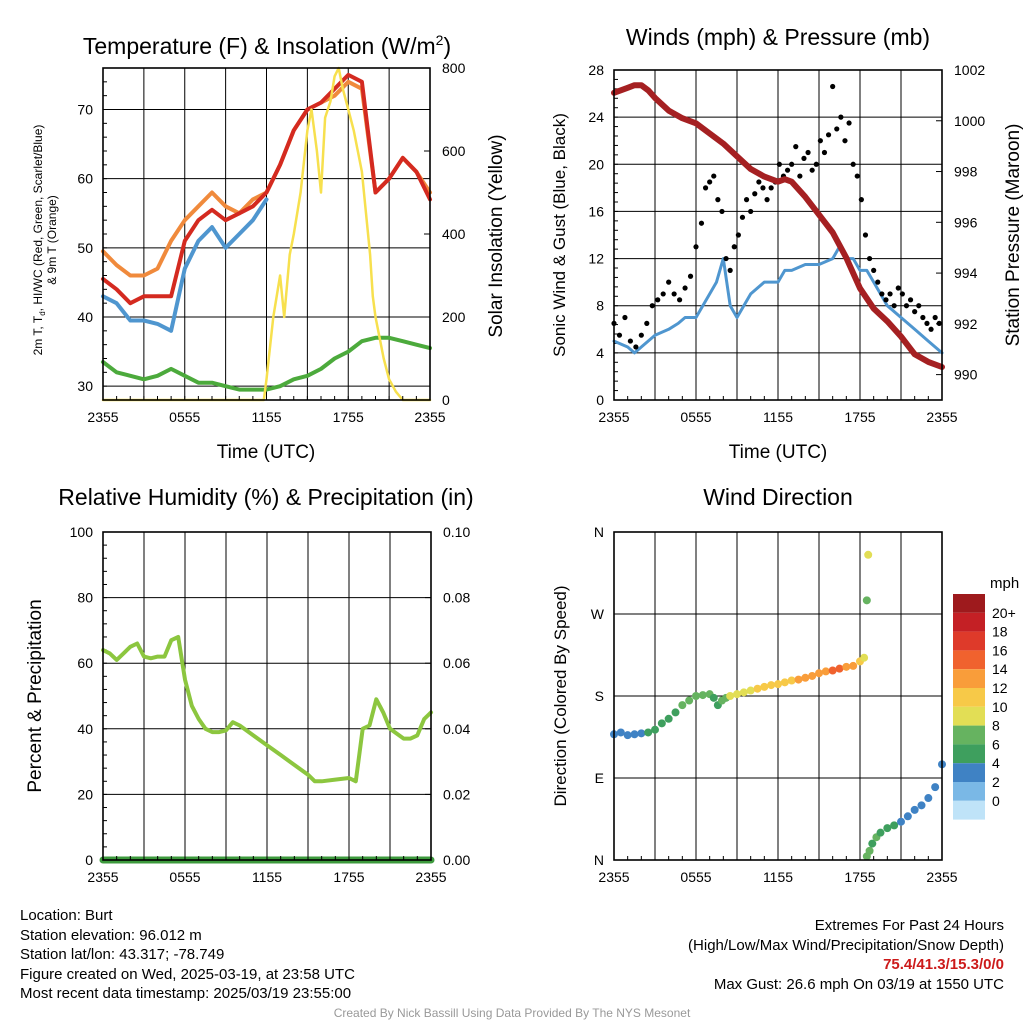 The height and width of the screenshot is (1024, 1024). I want to click on temperature-xlabel: Time (UTC), so click(266, 452).